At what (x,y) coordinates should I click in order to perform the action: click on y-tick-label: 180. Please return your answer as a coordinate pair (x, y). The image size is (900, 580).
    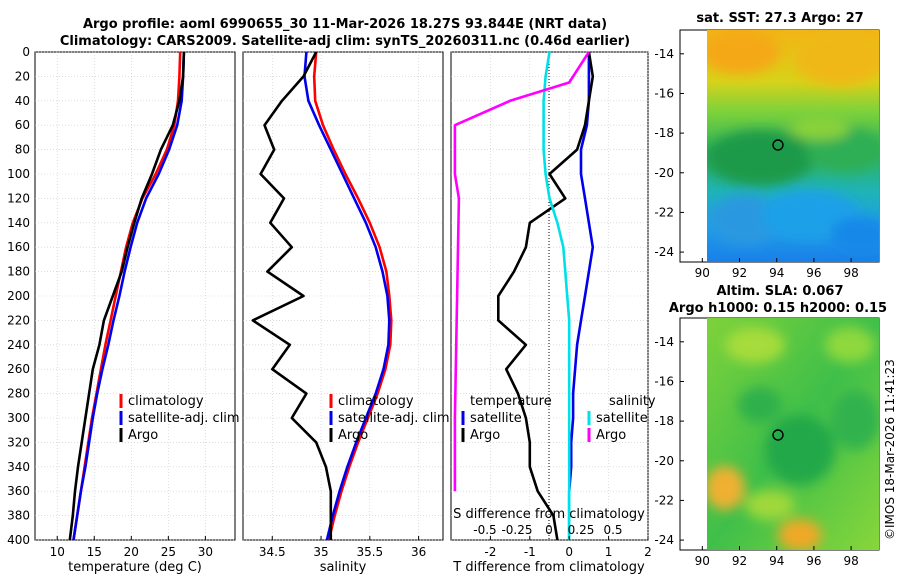
    Looking at the image, I should click on (18, 272).